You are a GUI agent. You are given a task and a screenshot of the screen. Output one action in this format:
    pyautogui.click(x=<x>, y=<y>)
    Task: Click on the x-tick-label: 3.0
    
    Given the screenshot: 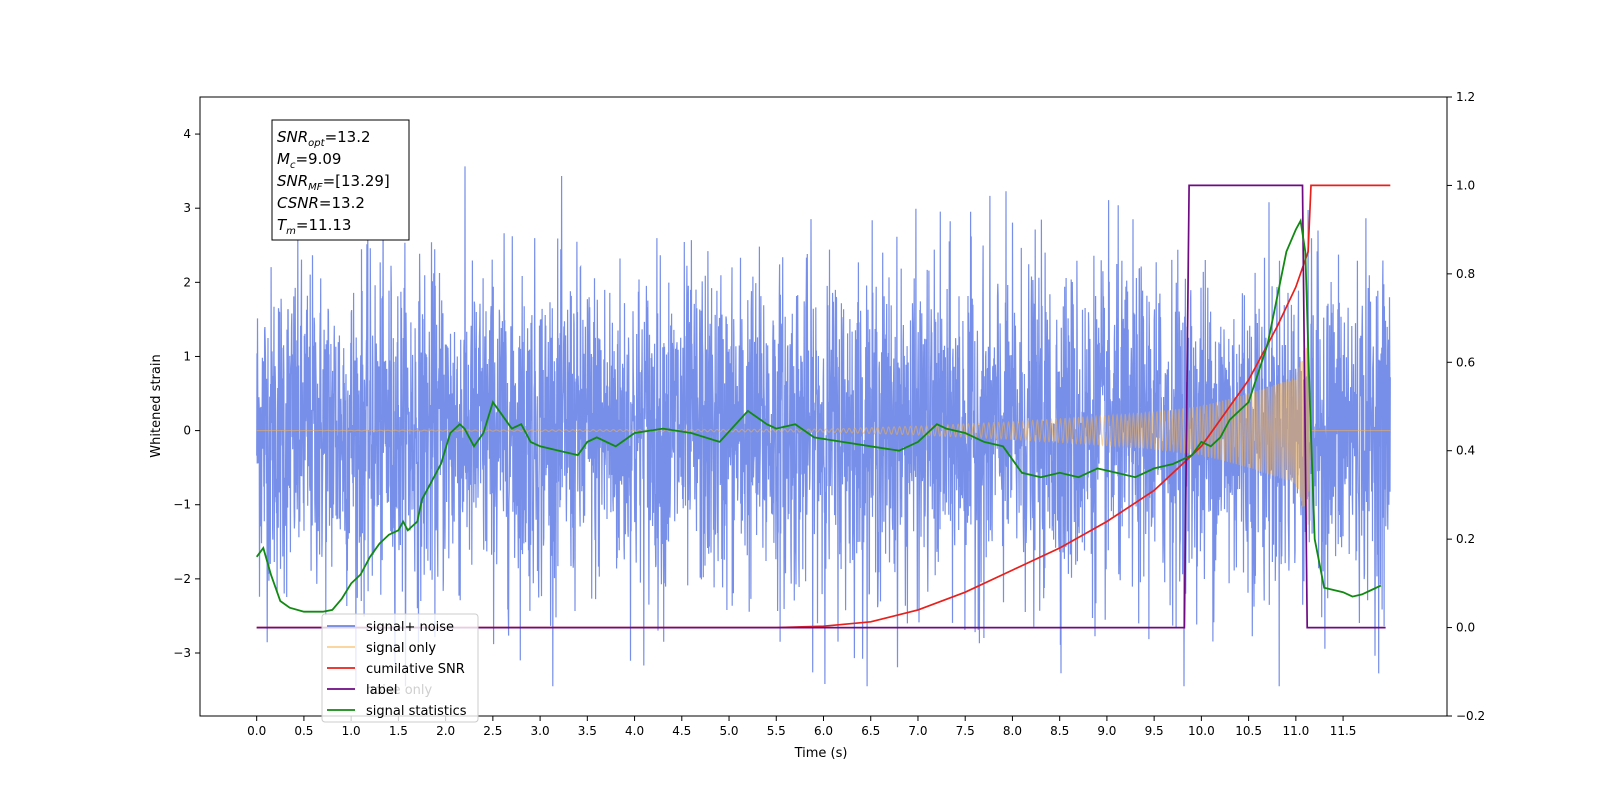 What is the action you would take?
    pyautogui.click(x=540, y=731)
    